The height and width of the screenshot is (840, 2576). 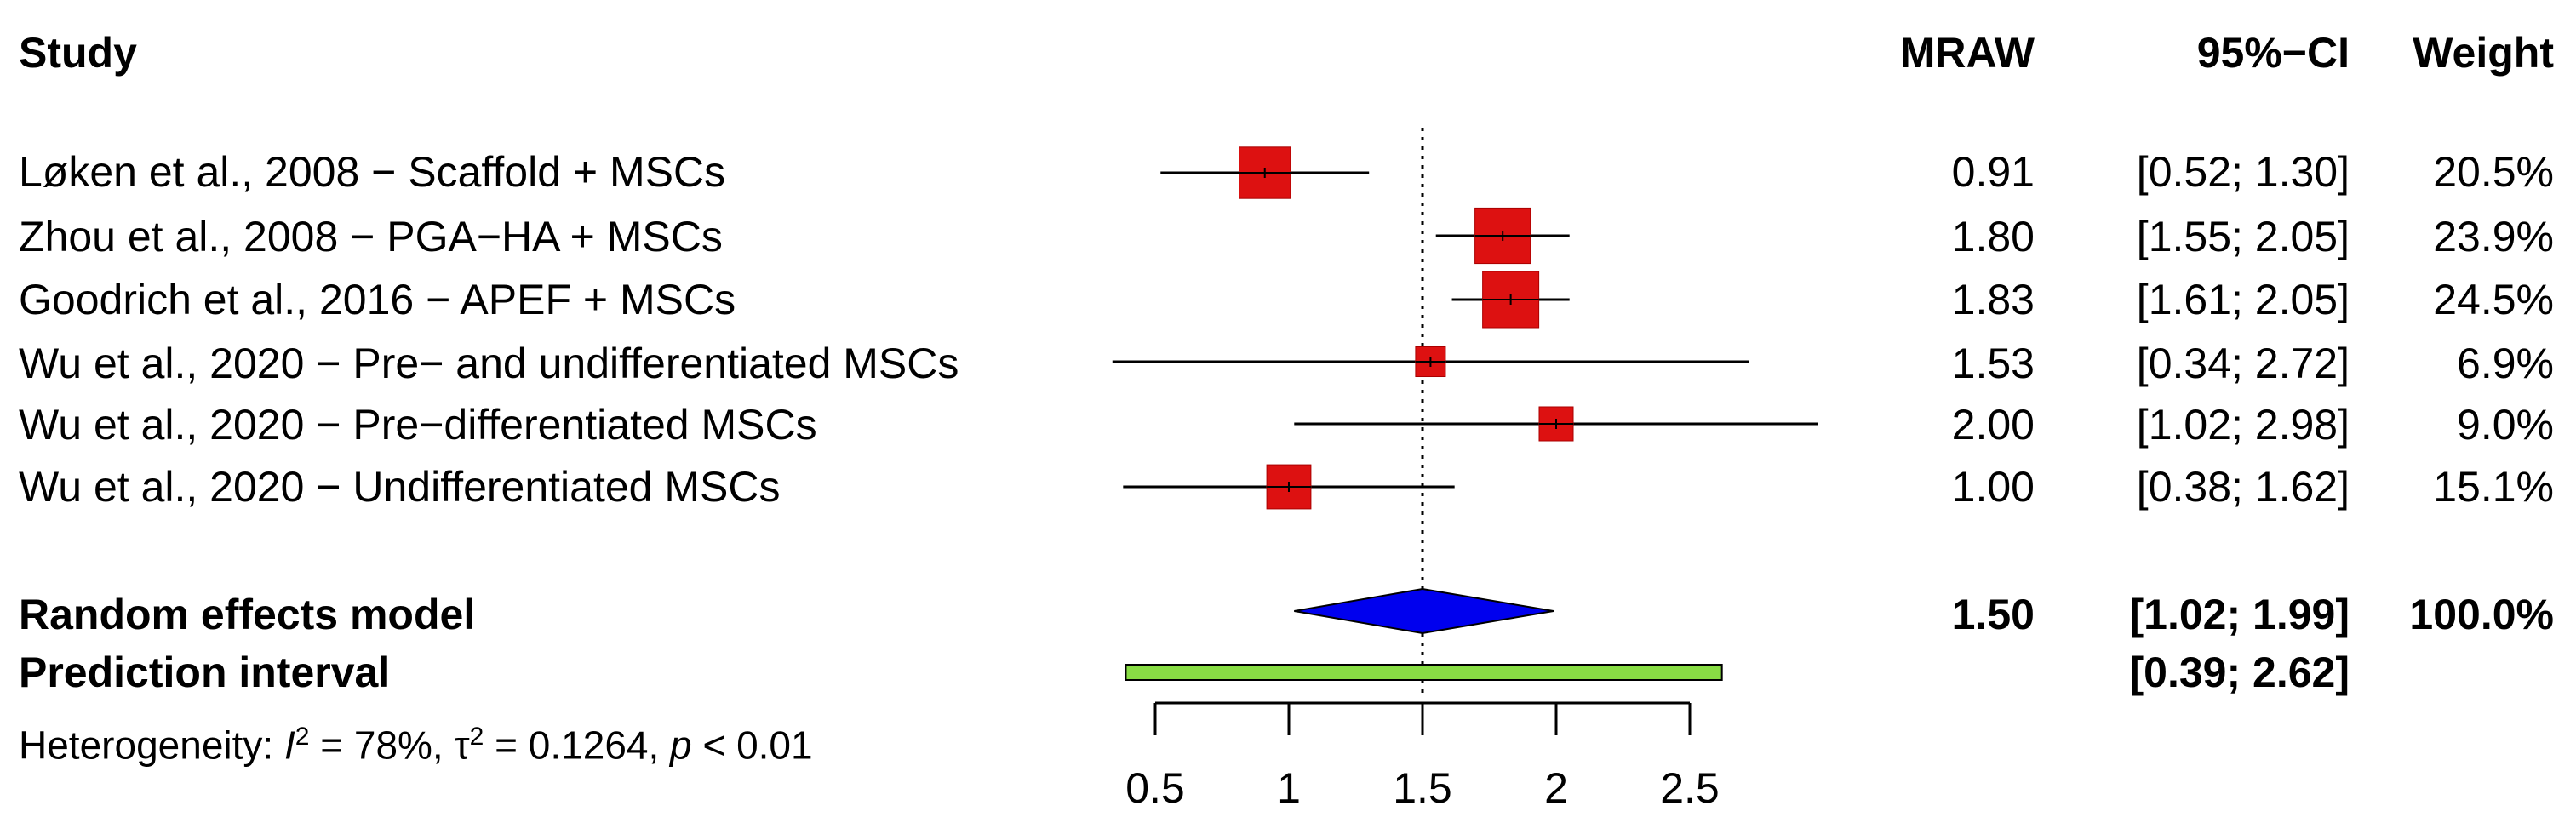 I want to click on study-weight: 15.1%, so click(x=2493, y=487).